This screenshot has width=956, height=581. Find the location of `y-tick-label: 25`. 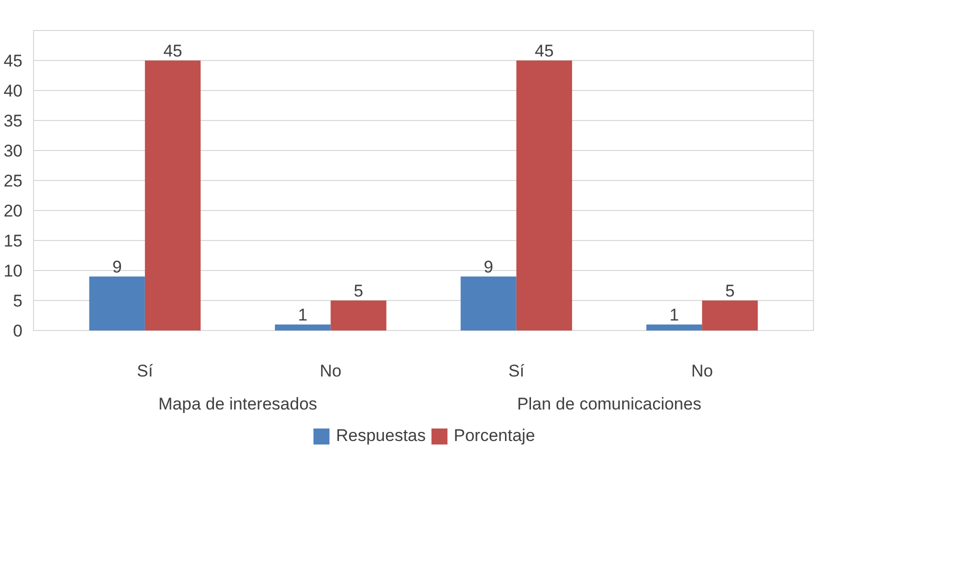

y-tick-label: 25 is located at coordinates (13, 181).